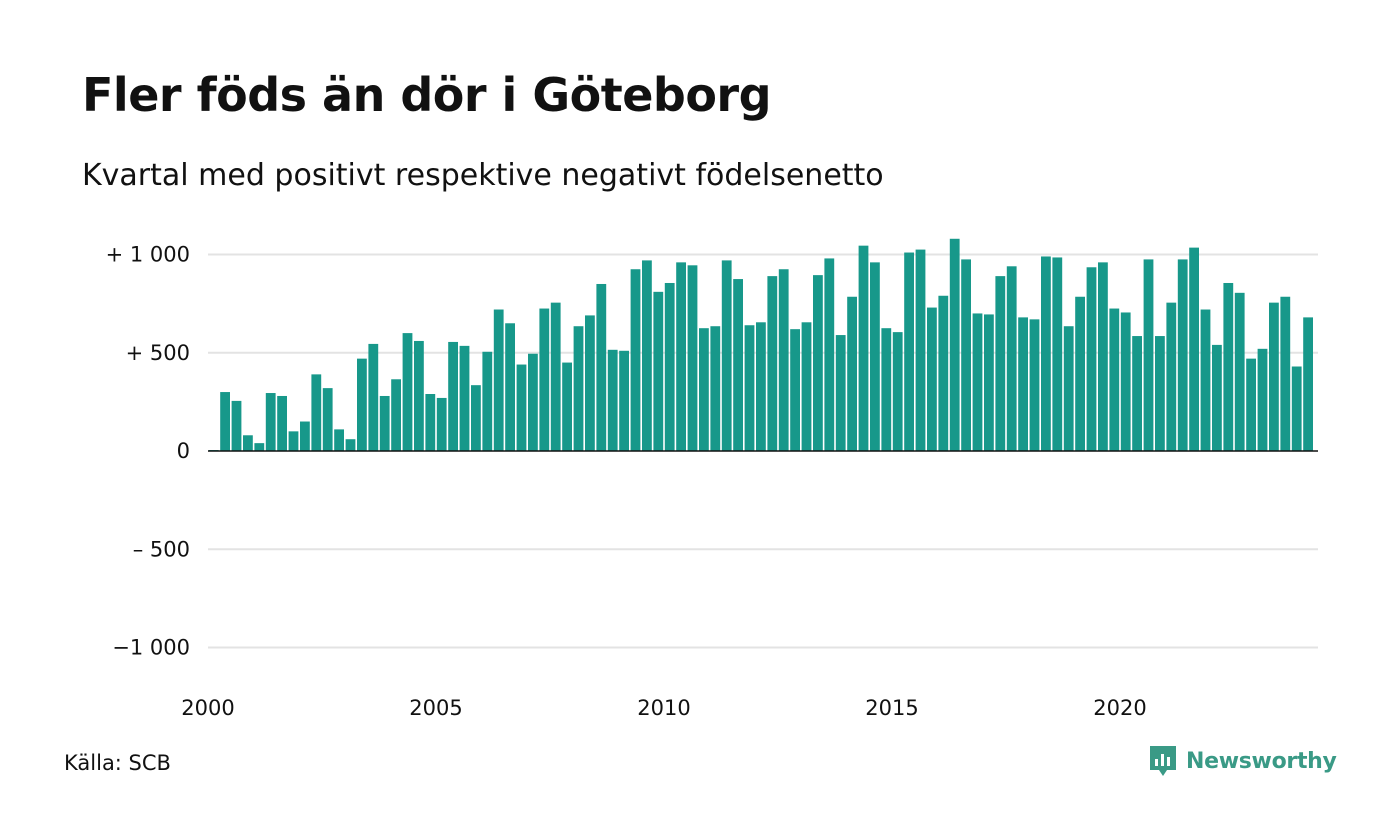 Image resolution: width=1400 pixels, height=840 pixels. I want to click on y-tick-label: – 500, so click(161, 549).